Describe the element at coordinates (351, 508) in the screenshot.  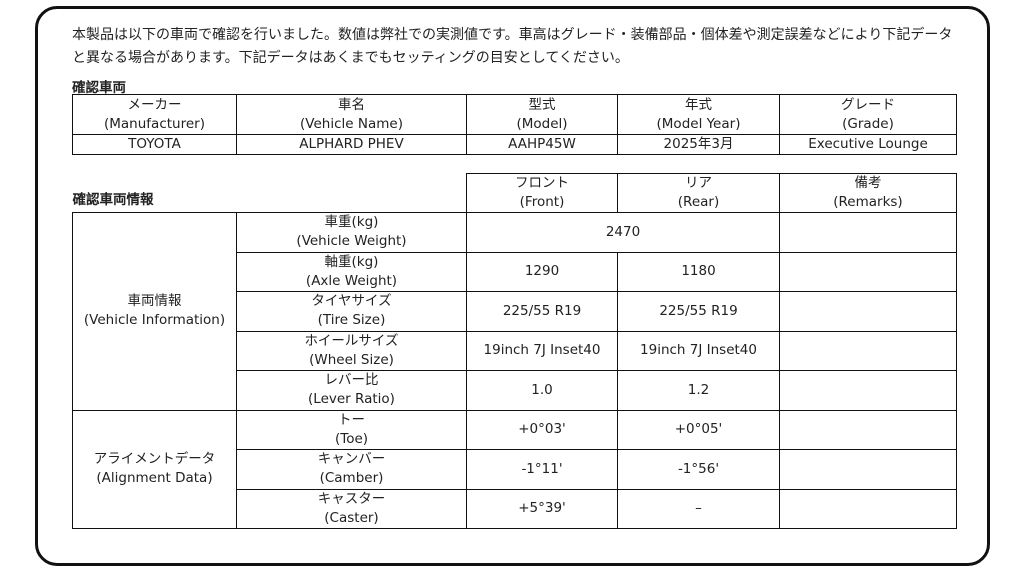
I see `label-caster: キャスター (Caster)` at that location.